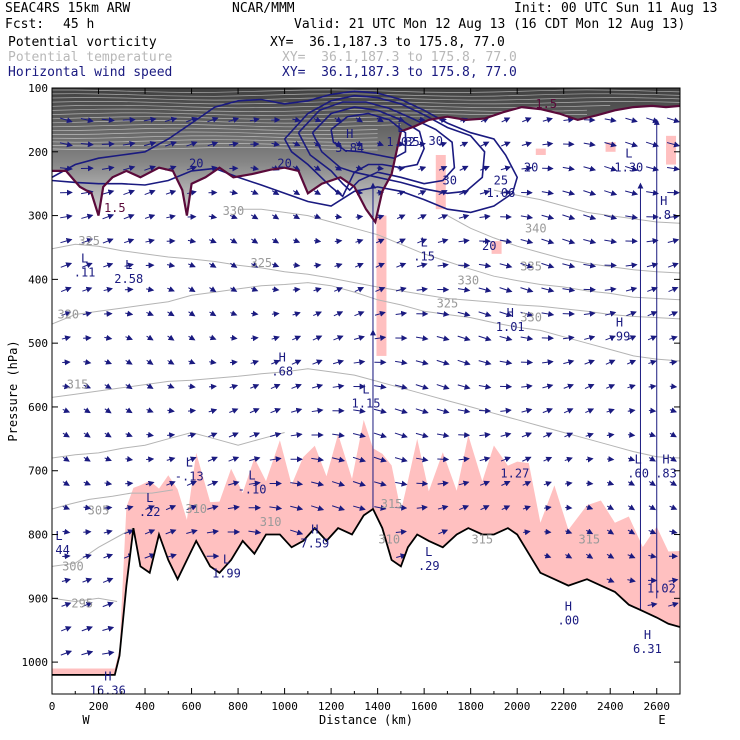 The image size is (740, 740). What do you see at coordinates (38, 216) in the screenshot?
I see `y-tick-label: 300` at bounding box center [38, 216].